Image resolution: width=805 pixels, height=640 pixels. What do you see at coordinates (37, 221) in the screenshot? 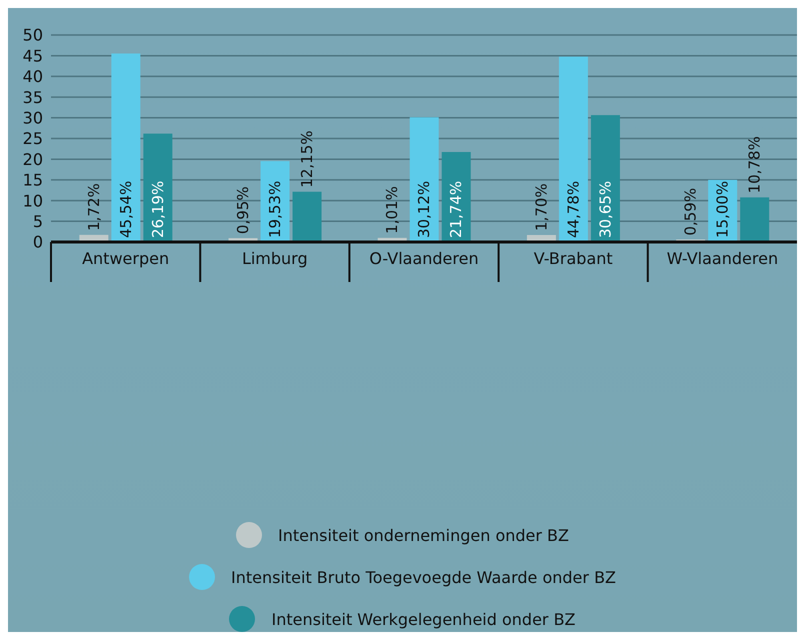
I see `y-tick-label: 5` at bounding box center [37, 221].